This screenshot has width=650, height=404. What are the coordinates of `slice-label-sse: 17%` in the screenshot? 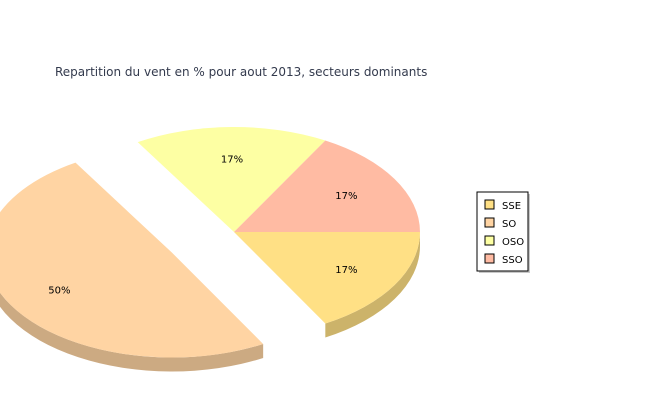 It's located at (346, 270).